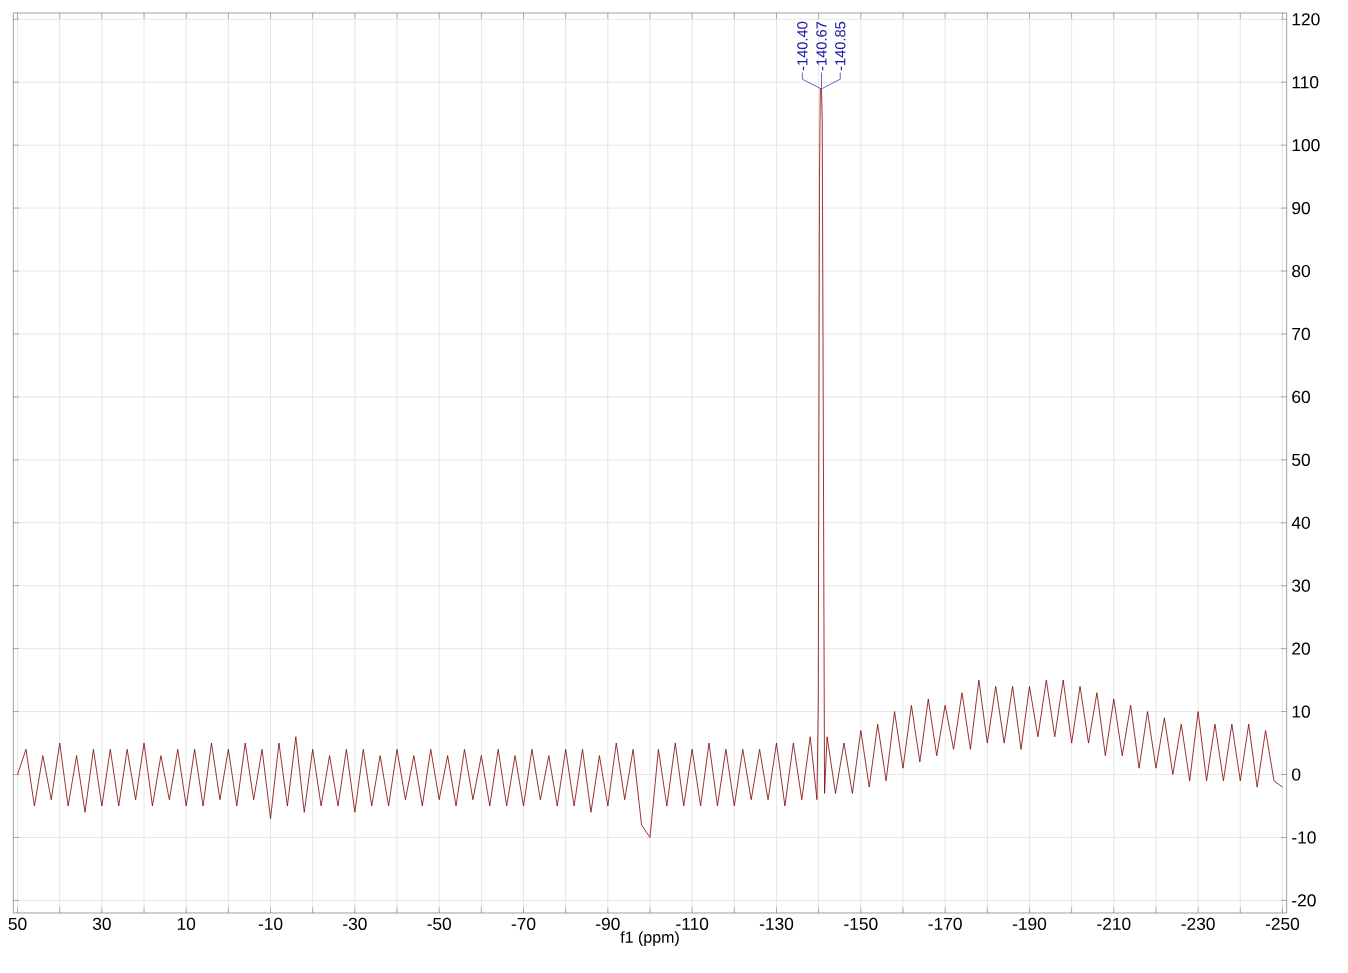 The width and height of the screenshot is (1348, 973). I want to click on y-tick-label: 40, so click(1300, 522).